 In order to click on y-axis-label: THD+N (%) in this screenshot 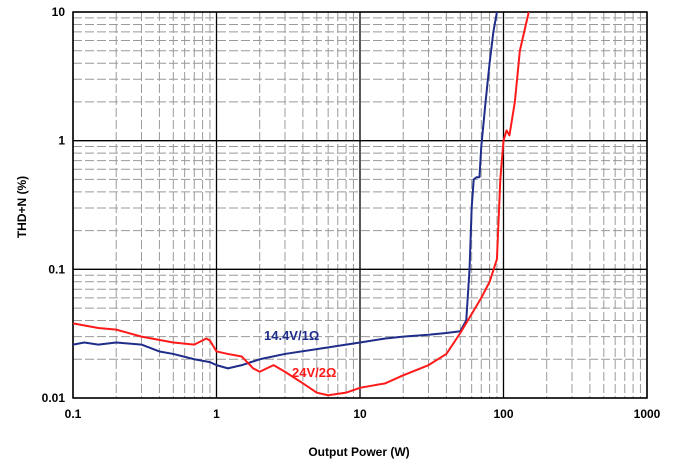, I will do `click(22, 207)`.